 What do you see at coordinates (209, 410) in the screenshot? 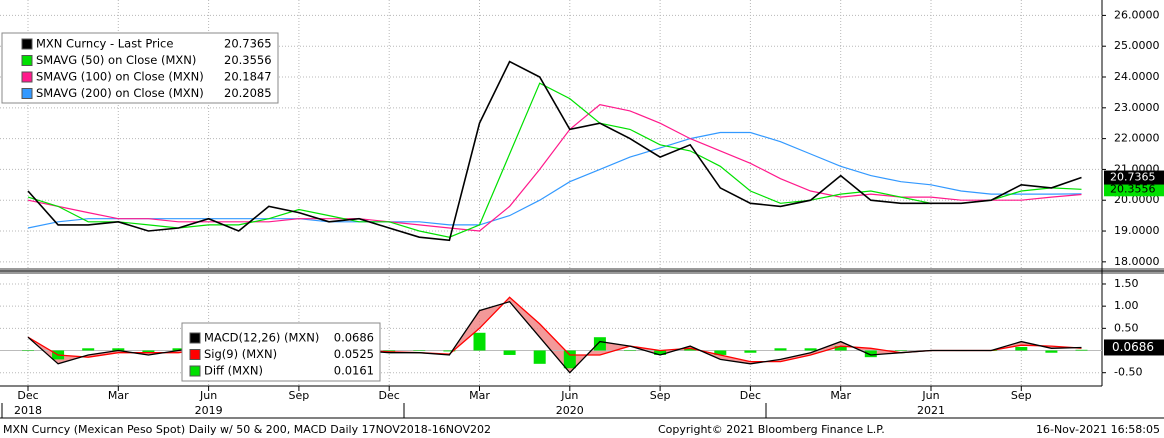
I see `year-label: 2019` at bounding box center [209, 410].